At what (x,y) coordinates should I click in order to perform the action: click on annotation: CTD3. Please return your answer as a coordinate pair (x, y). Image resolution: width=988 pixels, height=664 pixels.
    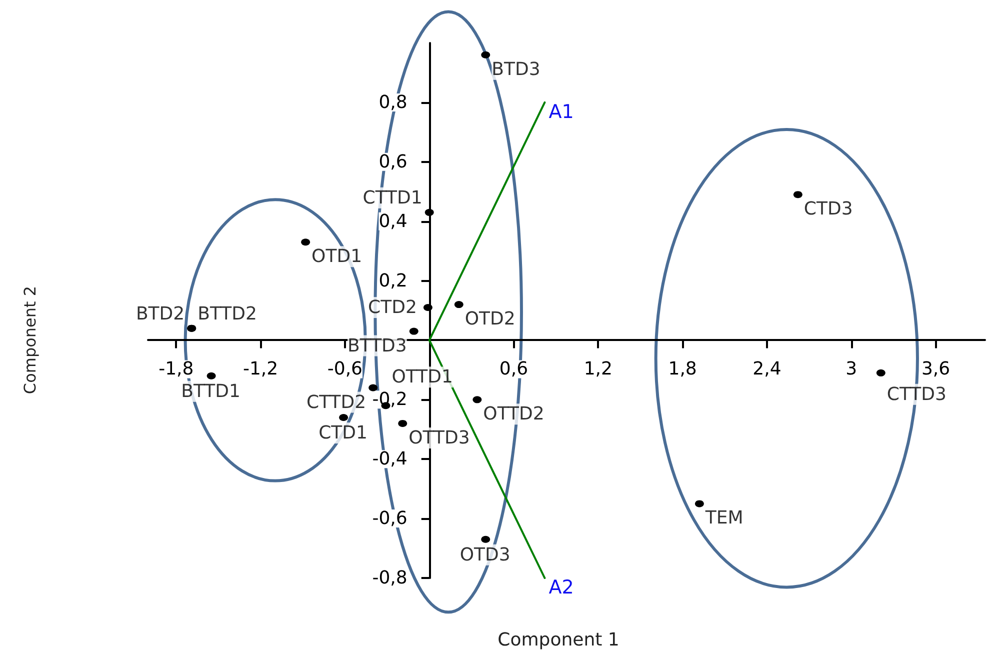
    Looking at the image, I should click on (828, 209).